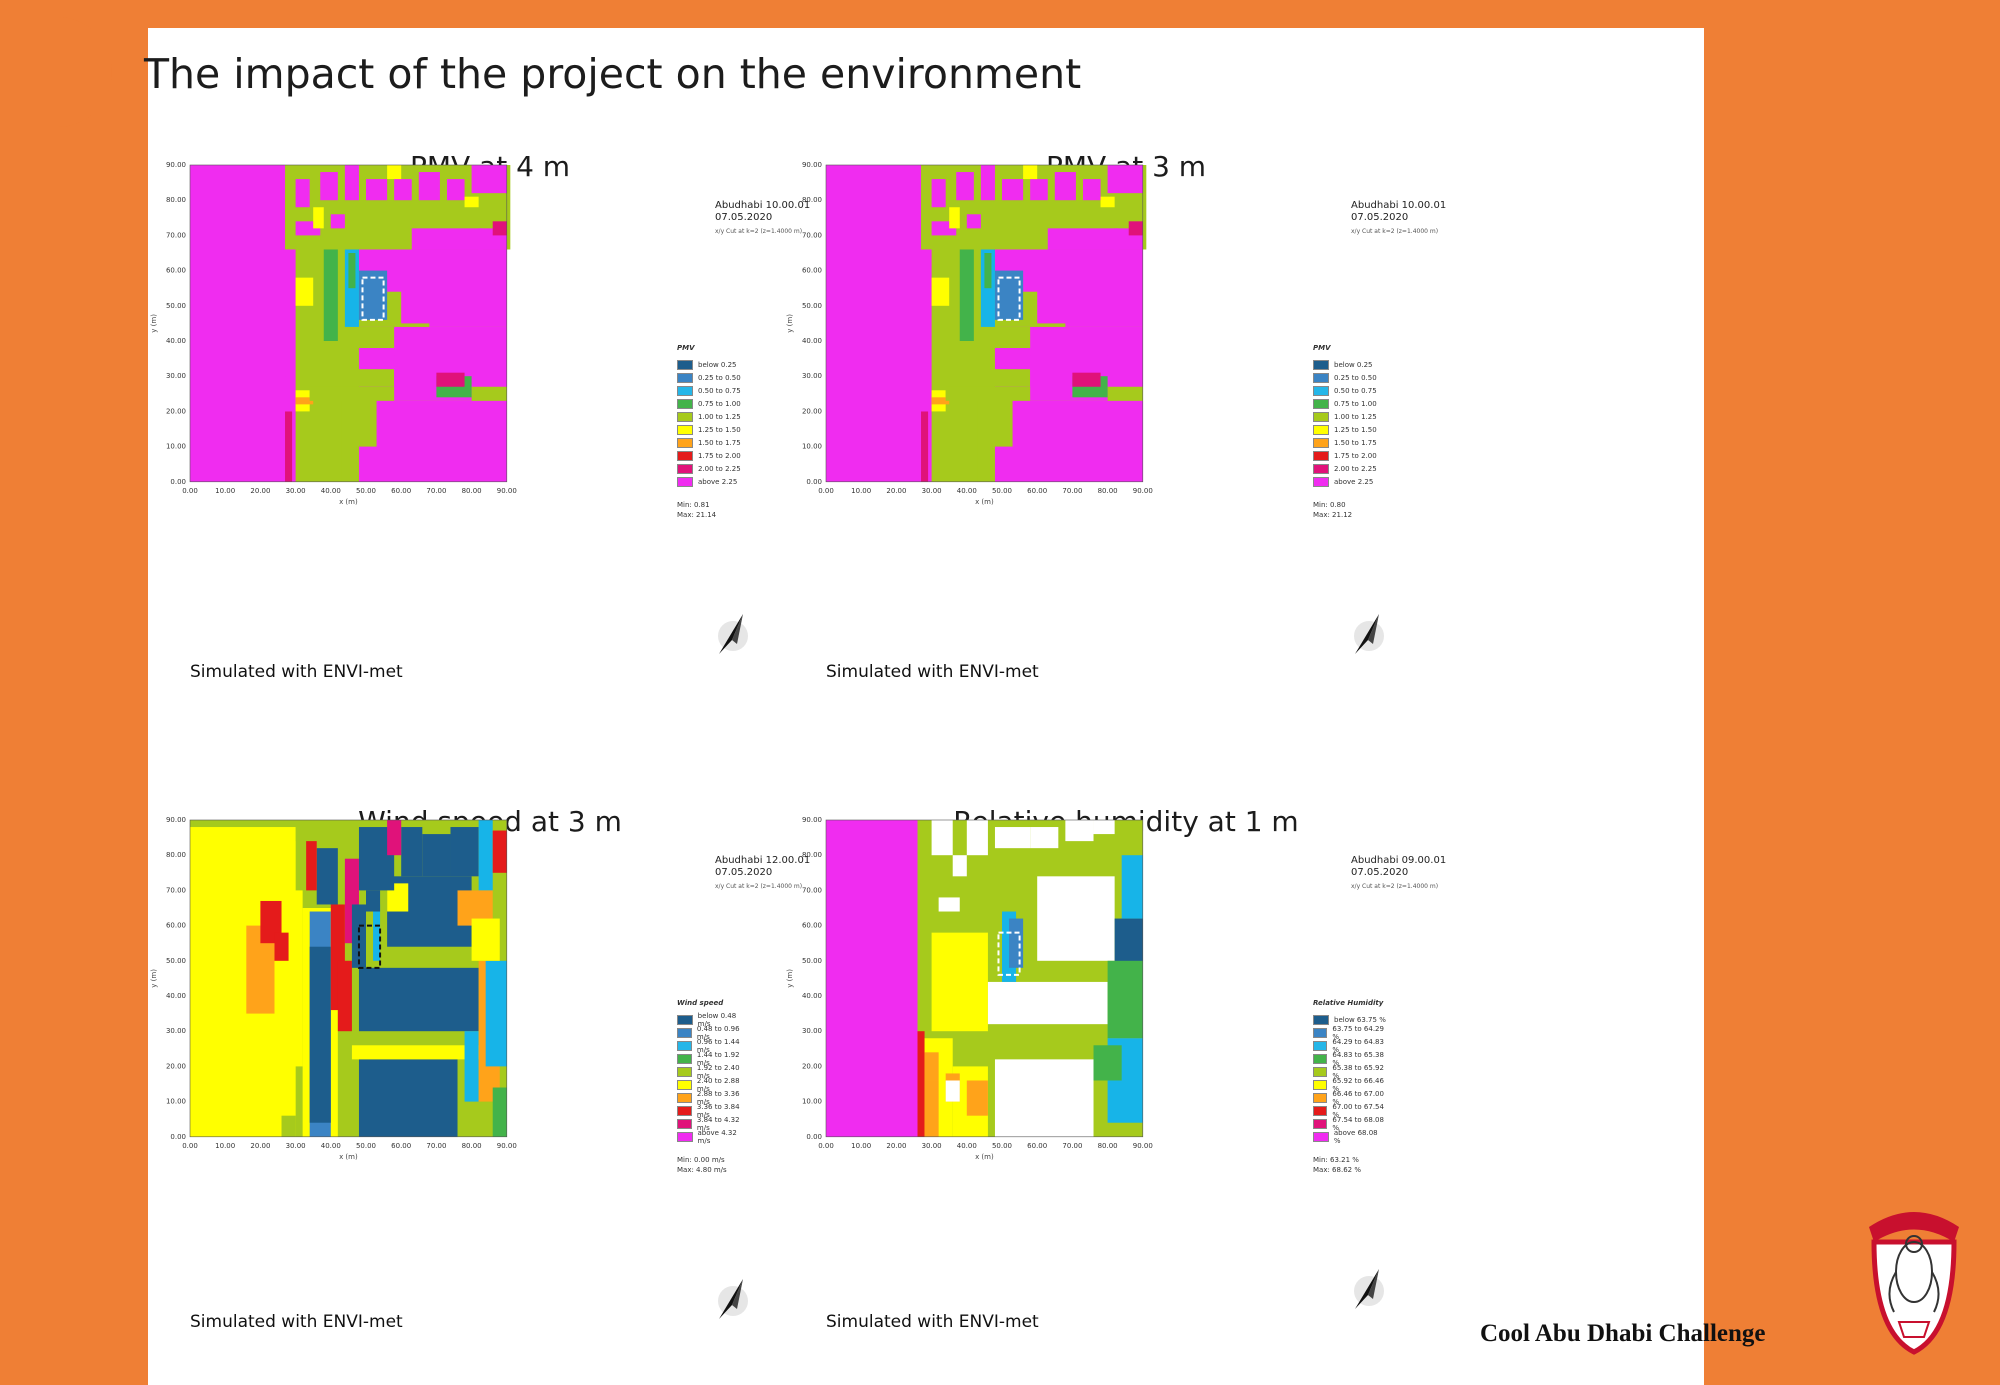  What do you see at coordinates (719, 390) in the screenshot?
I see `legend-label: 0.50 to 0.75` at bounding box center [719, 390].